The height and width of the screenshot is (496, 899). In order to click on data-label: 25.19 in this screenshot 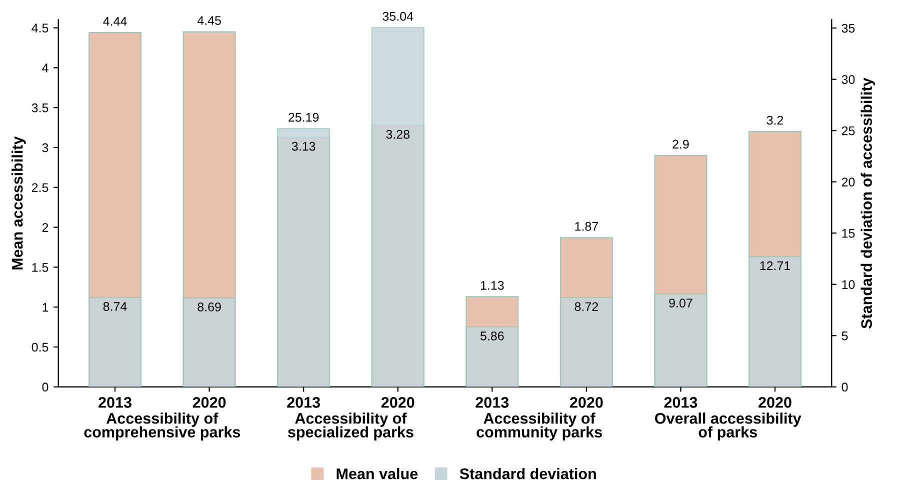, I will do `click(303, 117)`.